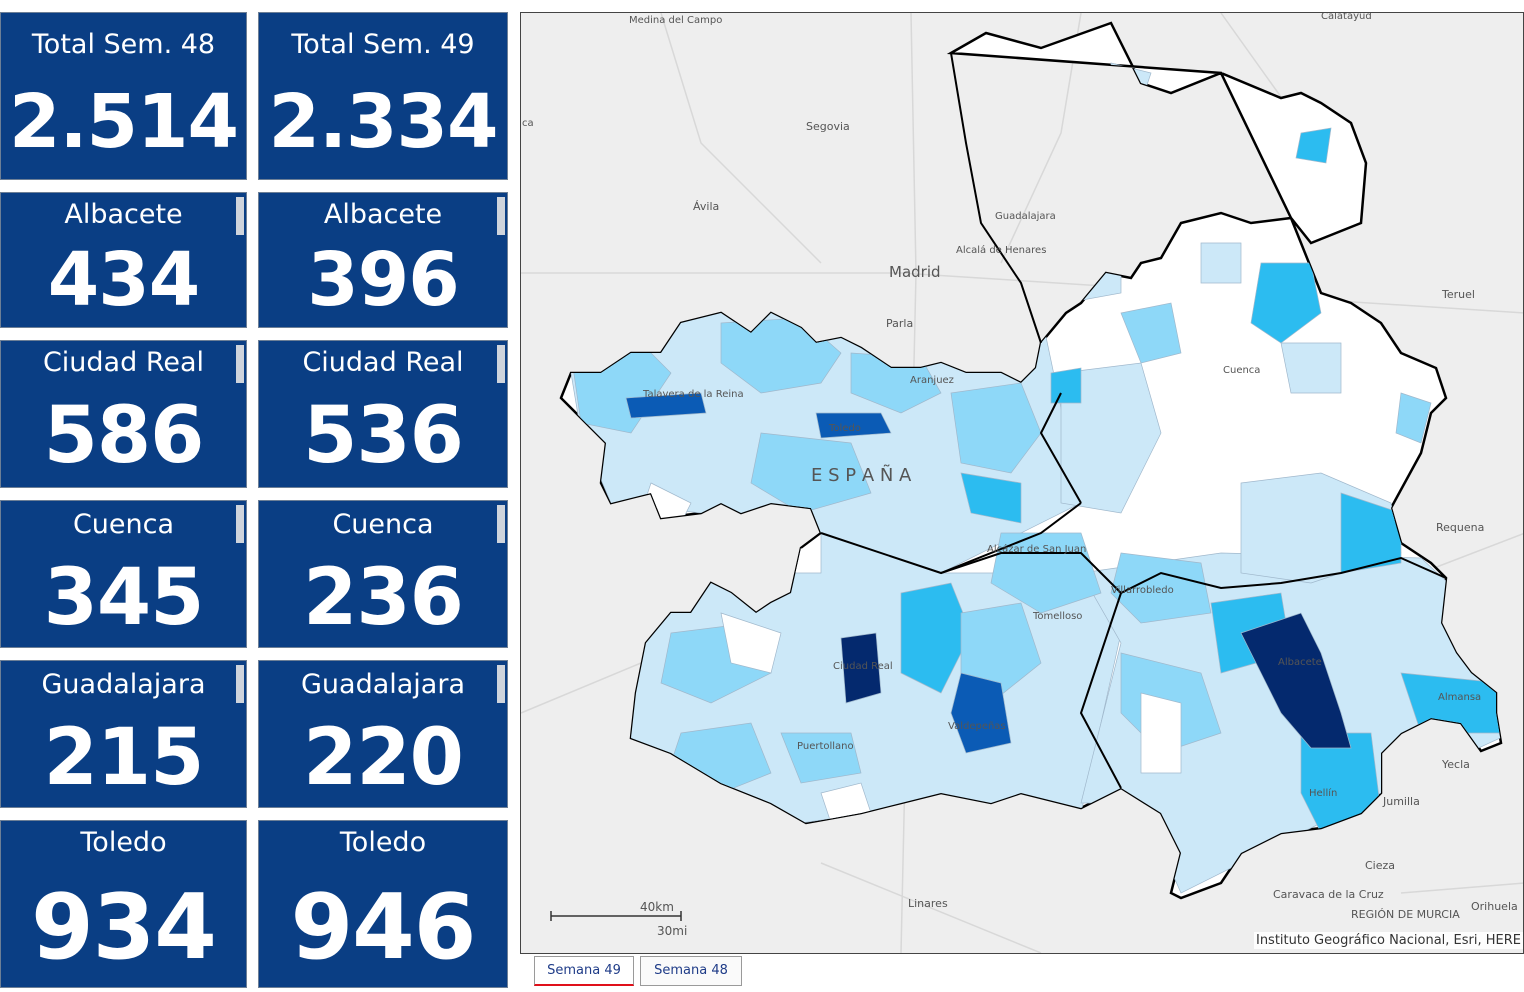 This screenshot has width=1524, height=992. I want to click on scale-mi: 30mi, so click(672, 931).